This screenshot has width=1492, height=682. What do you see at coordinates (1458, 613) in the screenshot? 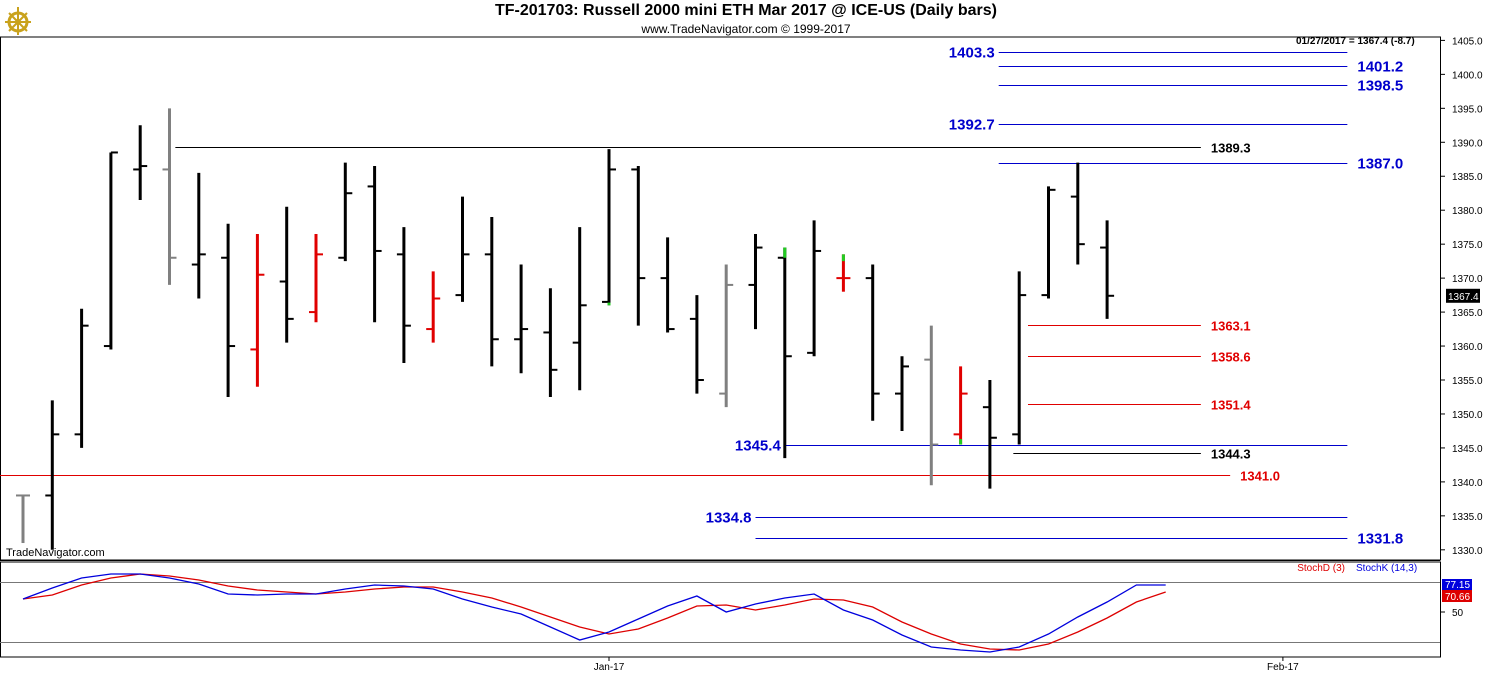
I see `oscillator-y-tick-label: 50` at bounding box center [1458, 613].